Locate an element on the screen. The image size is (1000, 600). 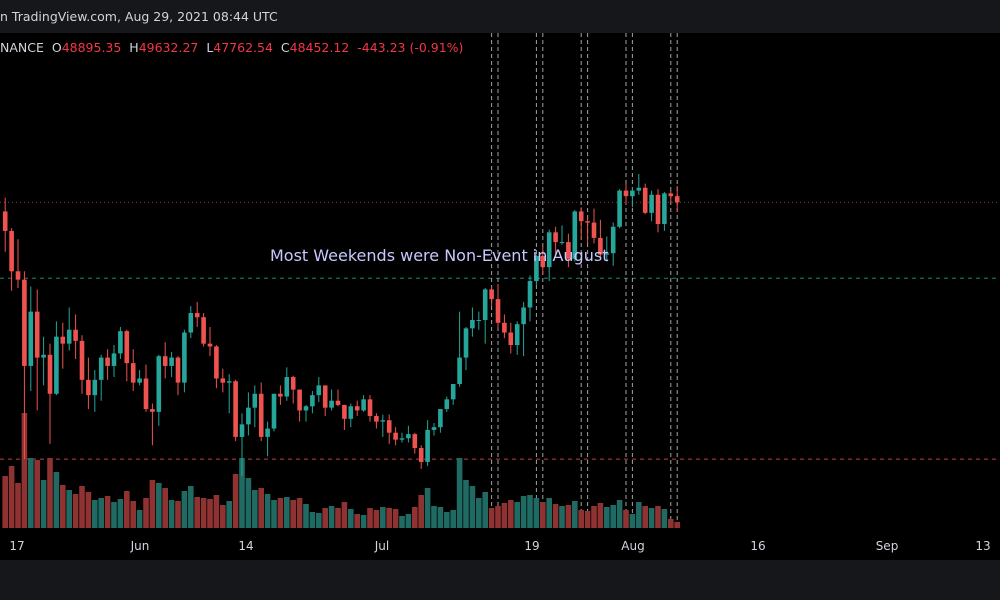
x-tick-label: Jun is located at coordinates (140, 546).